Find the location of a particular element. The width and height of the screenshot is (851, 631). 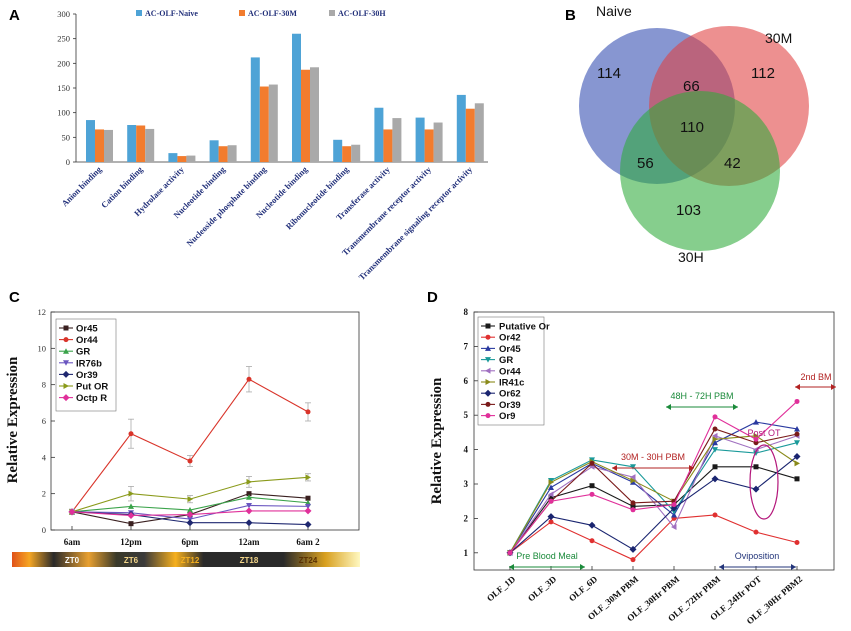

x-tick-label: 6pm is located at coordinates (190, 542).